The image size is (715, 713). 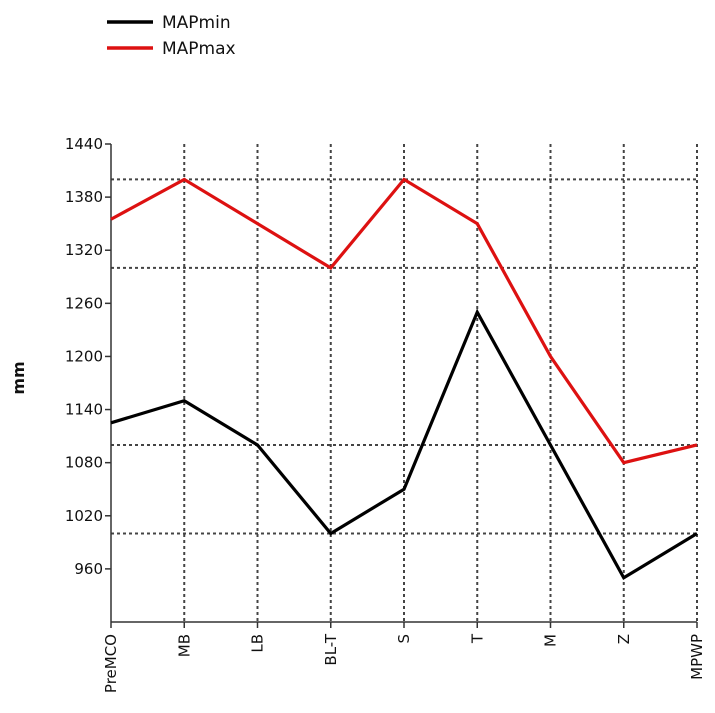 I want to click on y-tick-label: 1020, so click(x=84, y=516).